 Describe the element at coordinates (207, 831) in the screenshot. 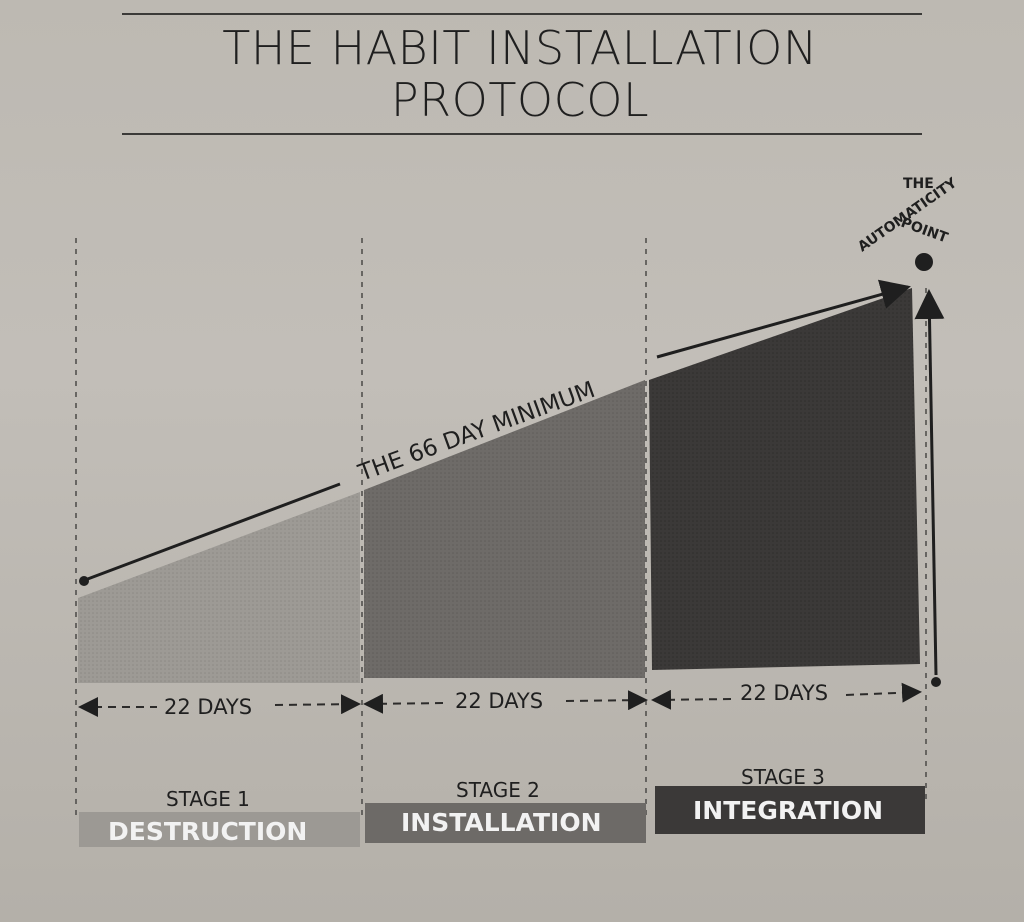

I see `stage-1-name: DESTRUCTION` at that location.